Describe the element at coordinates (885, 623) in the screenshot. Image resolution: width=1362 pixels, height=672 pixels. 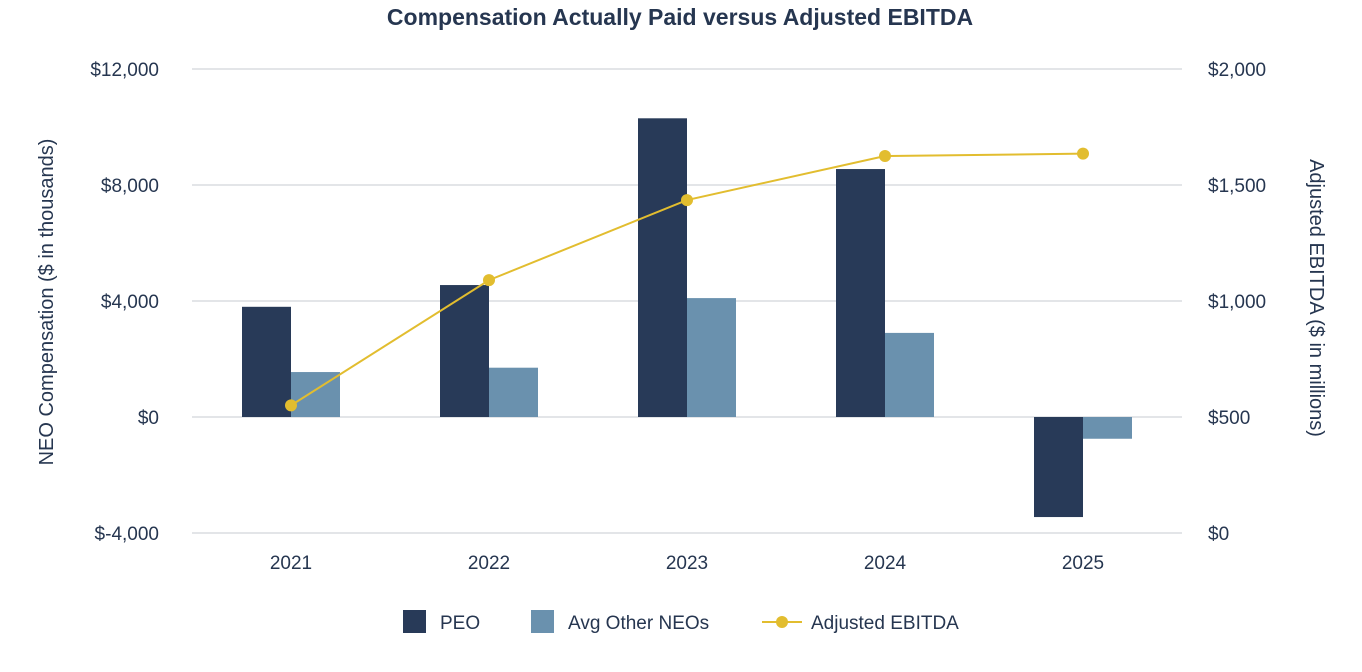
I see `legend-label-adjusted-ebitda: Adjusted EBITDA` at that location.